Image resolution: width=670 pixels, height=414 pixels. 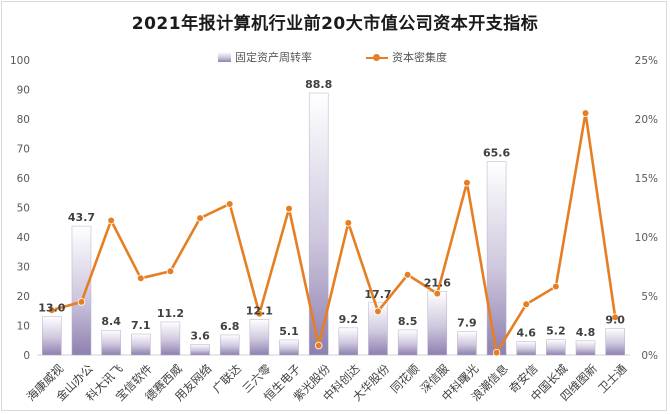 What do you see at coordinates (349, 319) in the screenshot?
I see `bar-data-label: 9.2` at bounding box center [349, 319].